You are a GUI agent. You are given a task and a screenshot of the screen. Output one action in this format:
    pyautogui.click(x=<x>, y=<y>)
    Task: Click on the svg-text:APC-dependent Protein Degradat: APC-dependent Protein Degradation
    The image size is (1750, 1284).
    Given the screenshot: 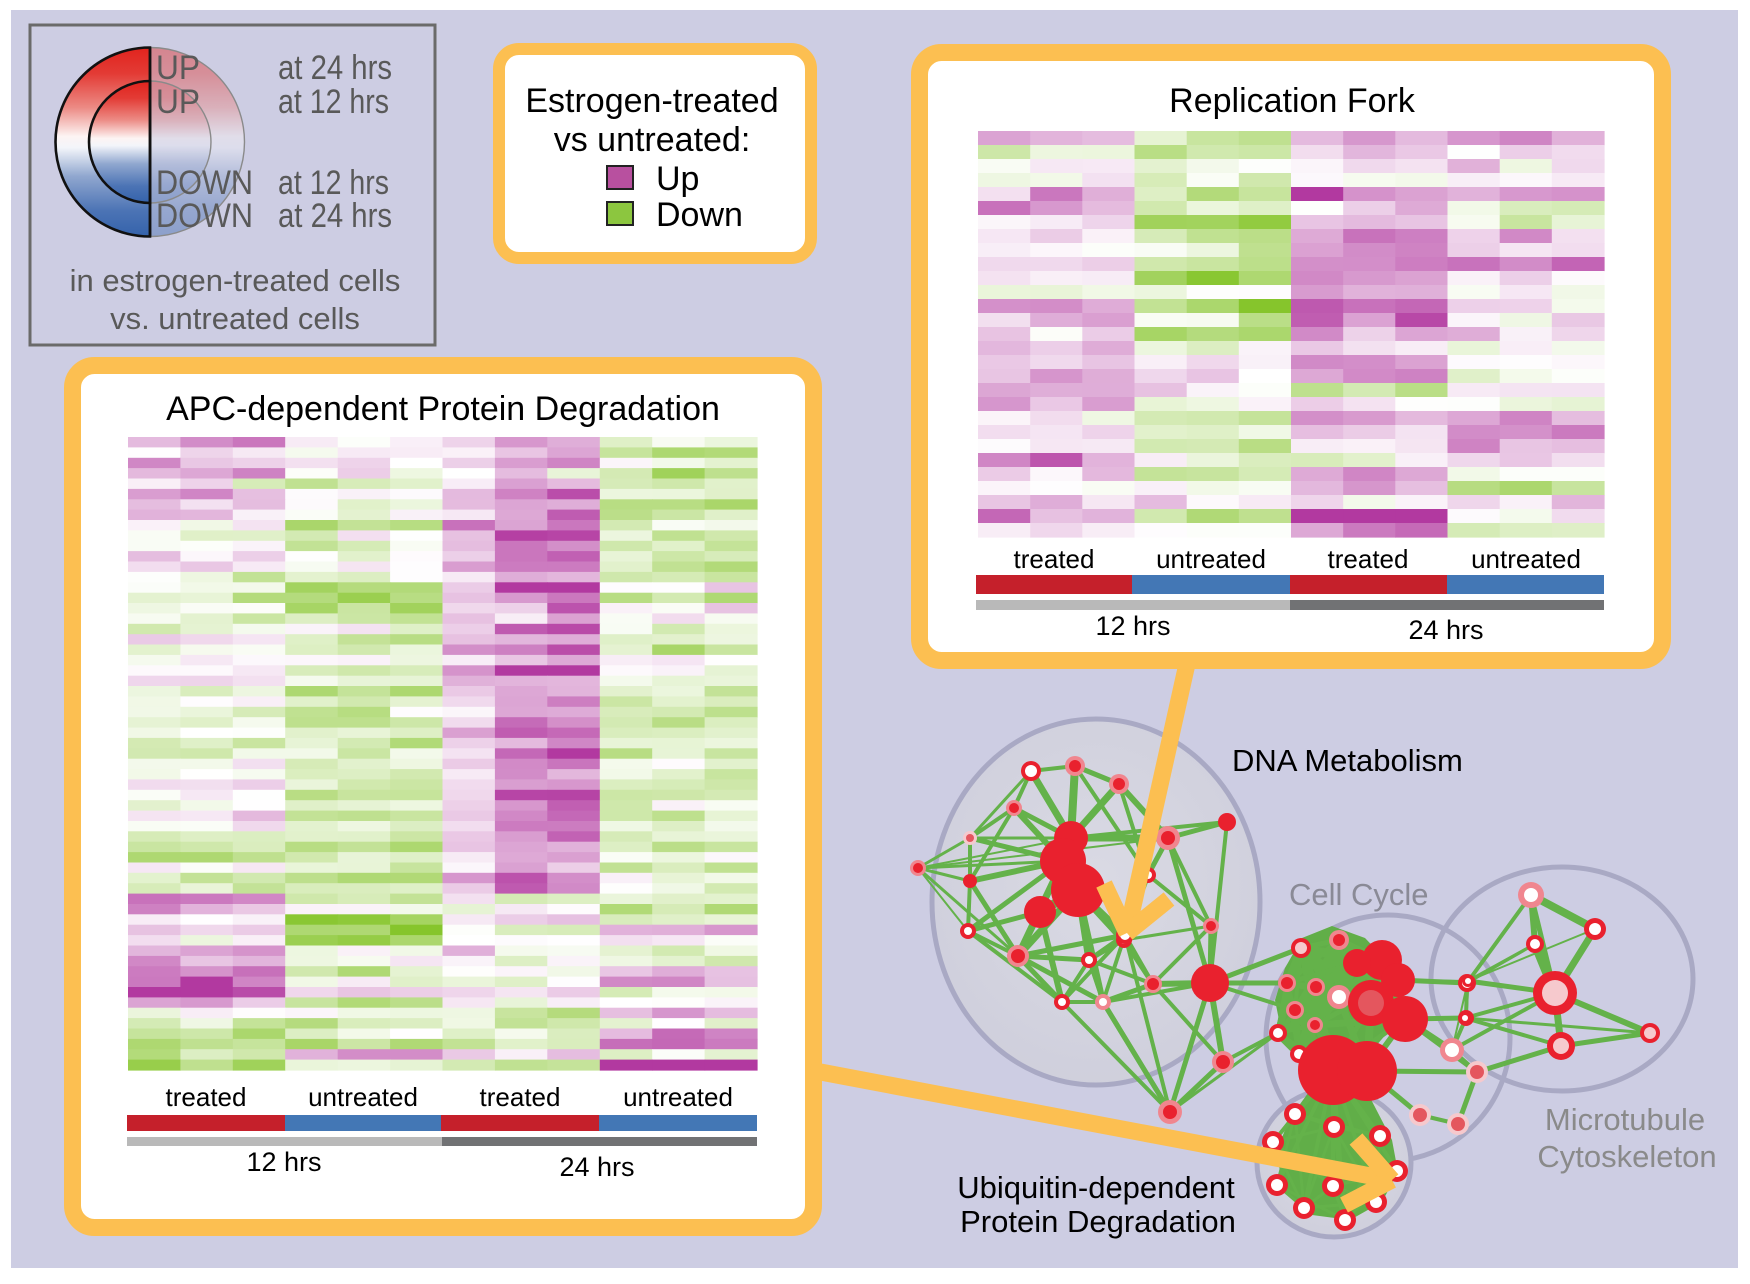 What is the action you would take?
    pyautogui.click(x=443, y=409)
    